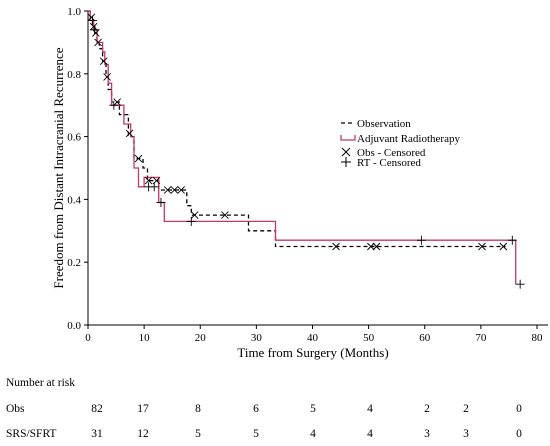  I want to click on legend-radiotherapy-swatch, so click(348, 138).